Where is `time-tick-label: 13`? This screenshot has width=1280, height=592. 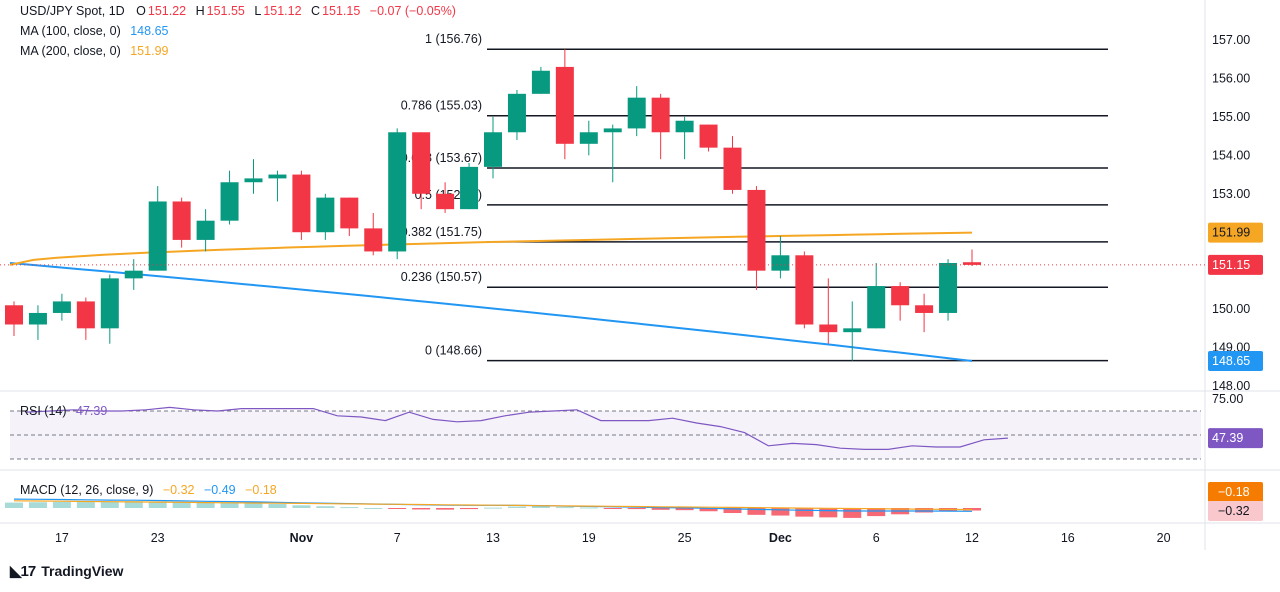 time-tick-label: 13 is located at coordinates (493, 538).